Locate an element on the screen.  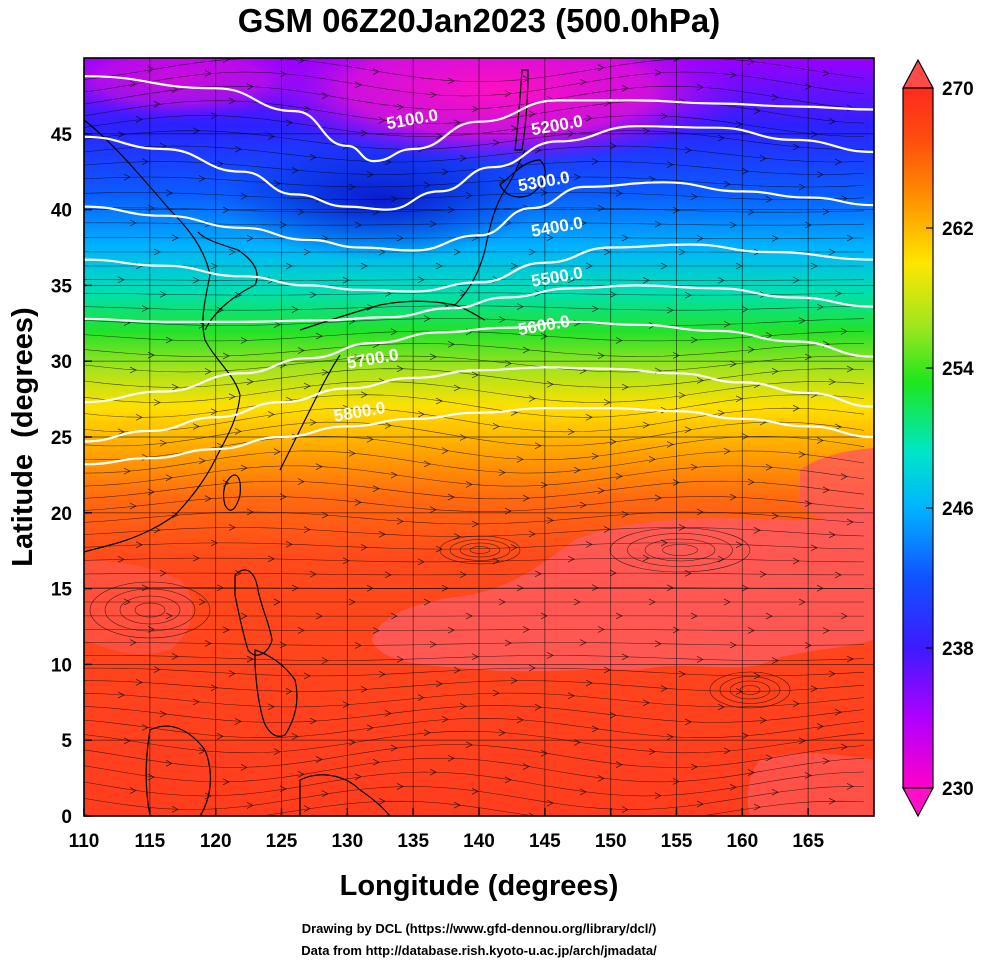
cold-core-magenta is located at coordinates (500, 111).